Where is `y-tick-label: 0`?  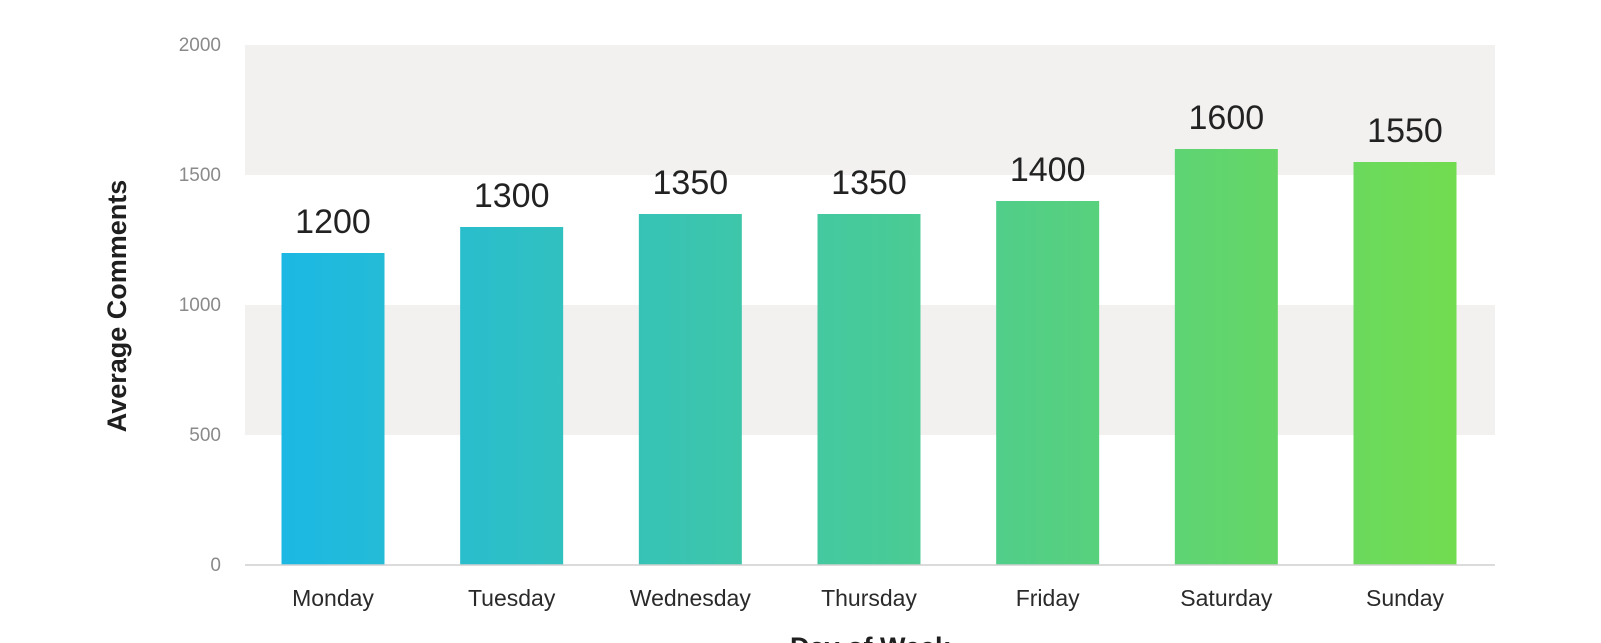
y-tick-label: 0 is located at coordinates (215, 565).